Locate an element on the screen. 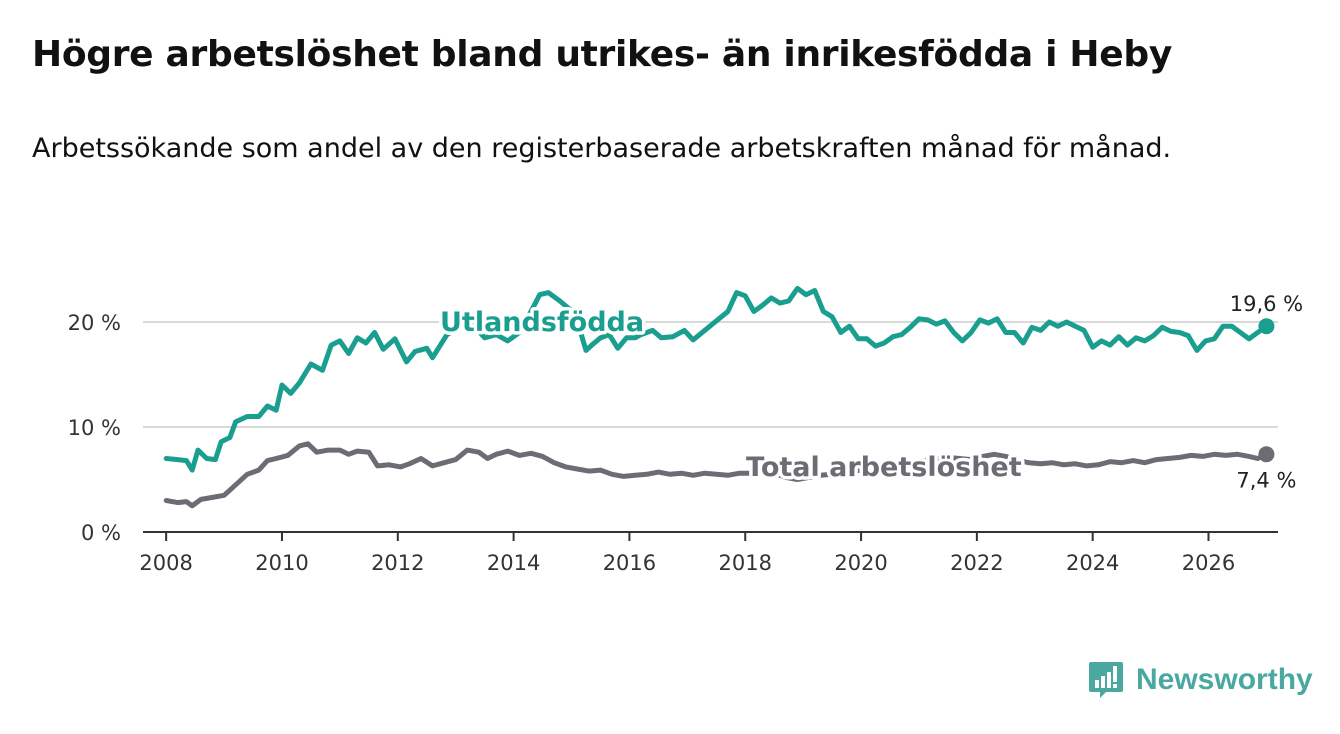 Image resolution: width=1340 pixels, height=734 pixels. end-label-utlandsfodda: 19,6 % is located at coordinates (1266, 304).